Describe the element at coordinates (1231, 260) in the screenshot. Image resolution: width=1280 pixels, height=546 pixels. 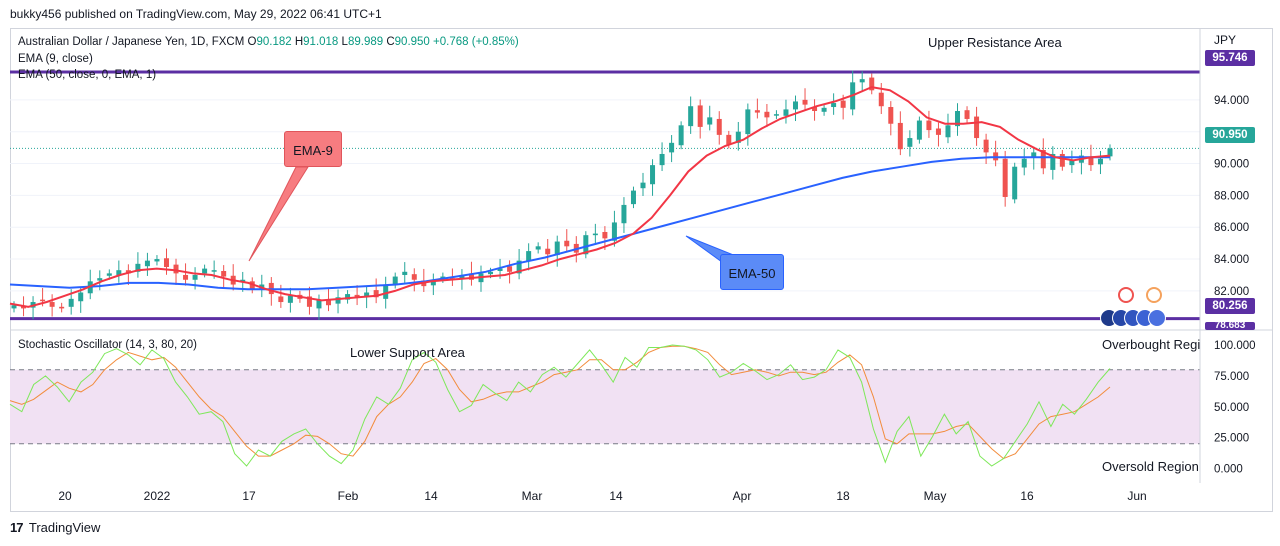
I see `price-tick-label: 84.000` at that location.